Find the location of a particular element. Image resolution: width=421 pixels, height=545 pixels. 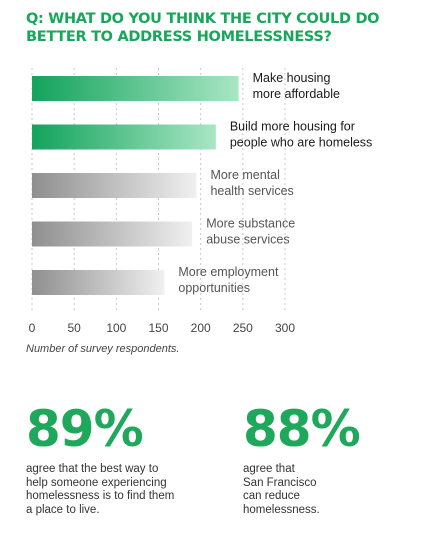

x-tick-label: 0 is located at coordinates (32, 328).